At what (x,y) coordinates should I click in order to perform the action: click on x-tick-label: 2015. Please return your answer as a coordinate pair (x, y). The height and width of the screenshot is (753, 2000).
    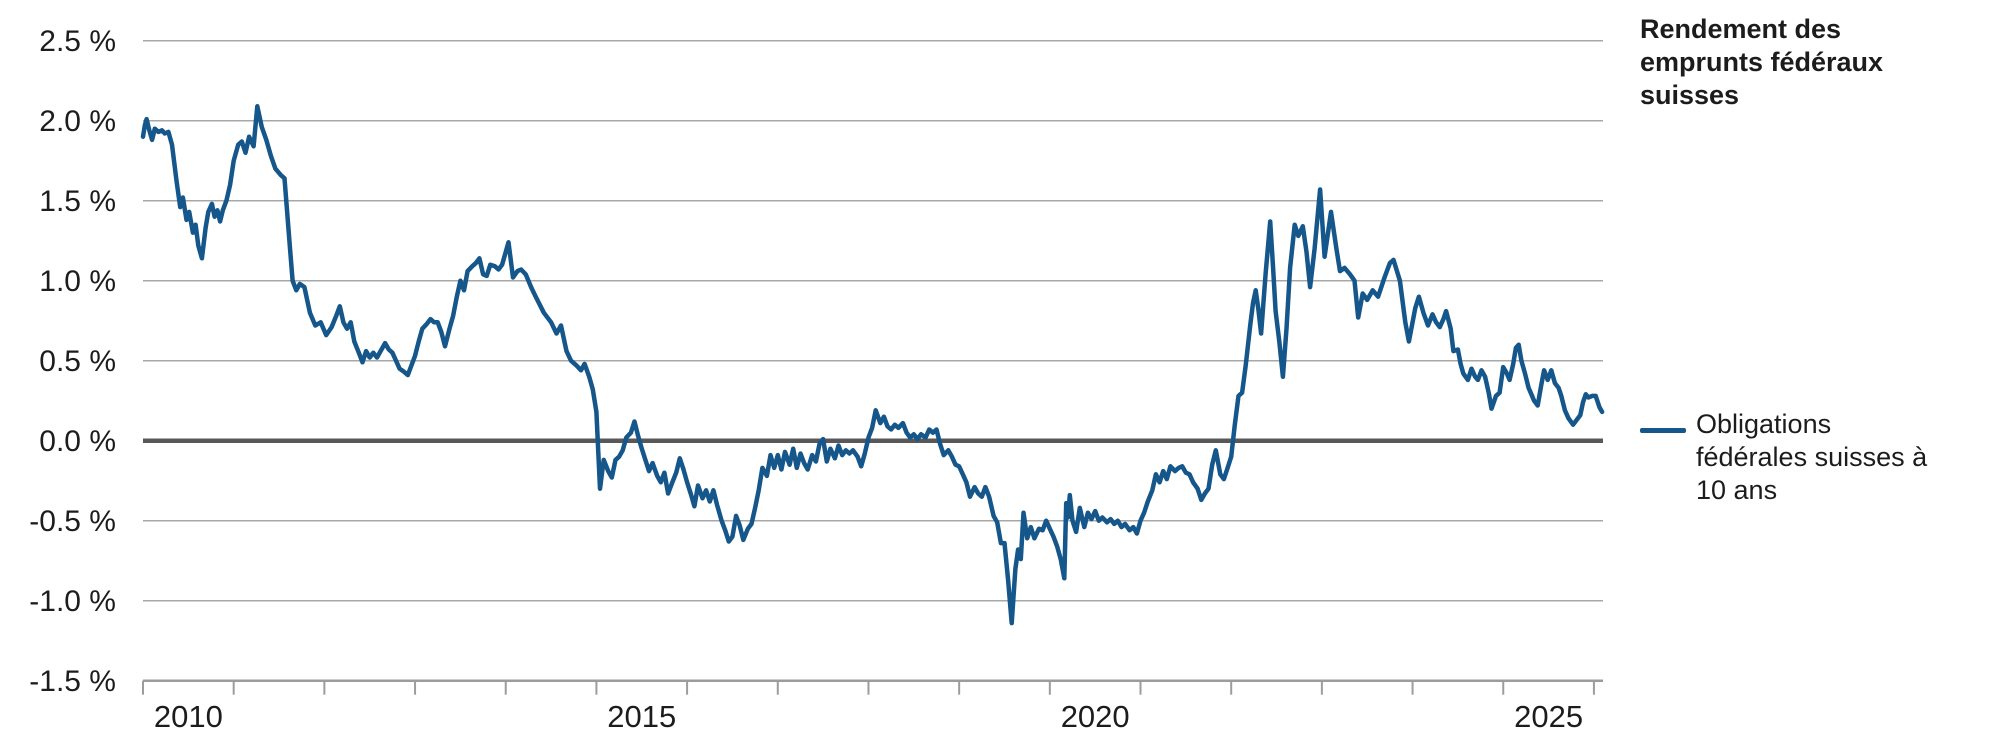
    Looking at the image, I should click on (641, 716).